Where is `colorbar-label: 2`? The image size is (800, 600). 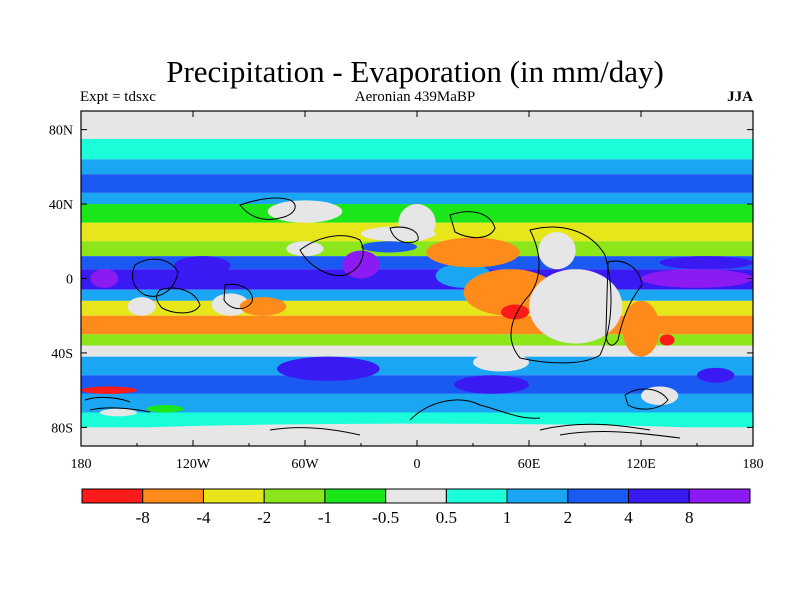 colorbar-label: 2 is located at coordinates (568, 517).